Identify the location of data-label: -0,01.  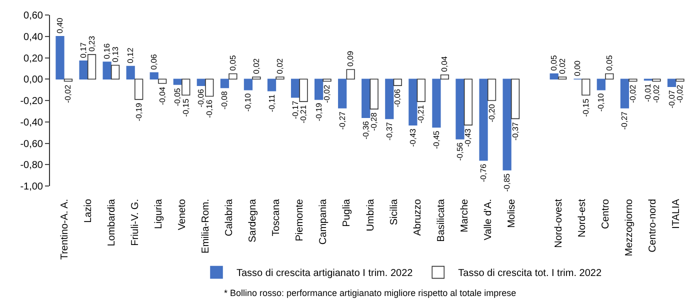
(648, 92).